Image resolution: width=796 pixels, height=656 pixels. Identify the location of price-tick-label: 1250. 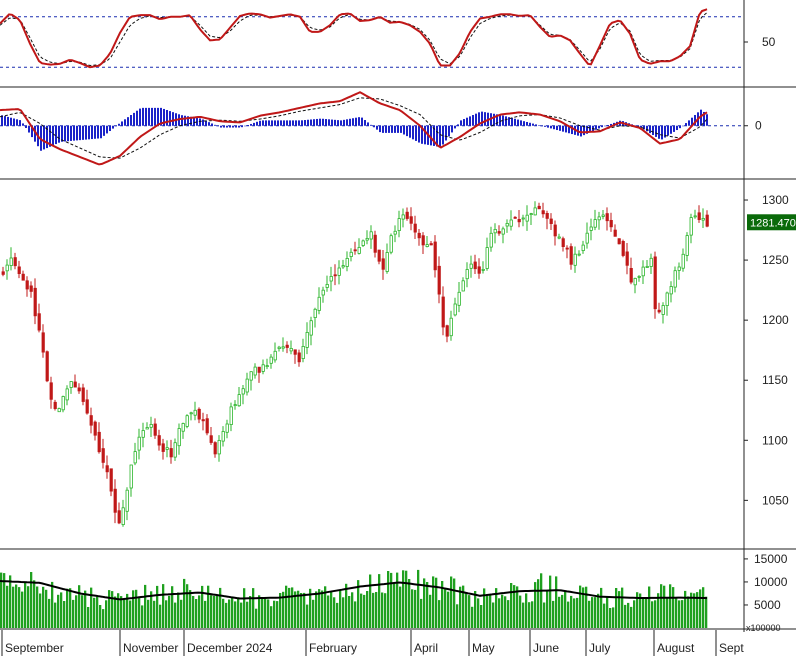
(775, 260).